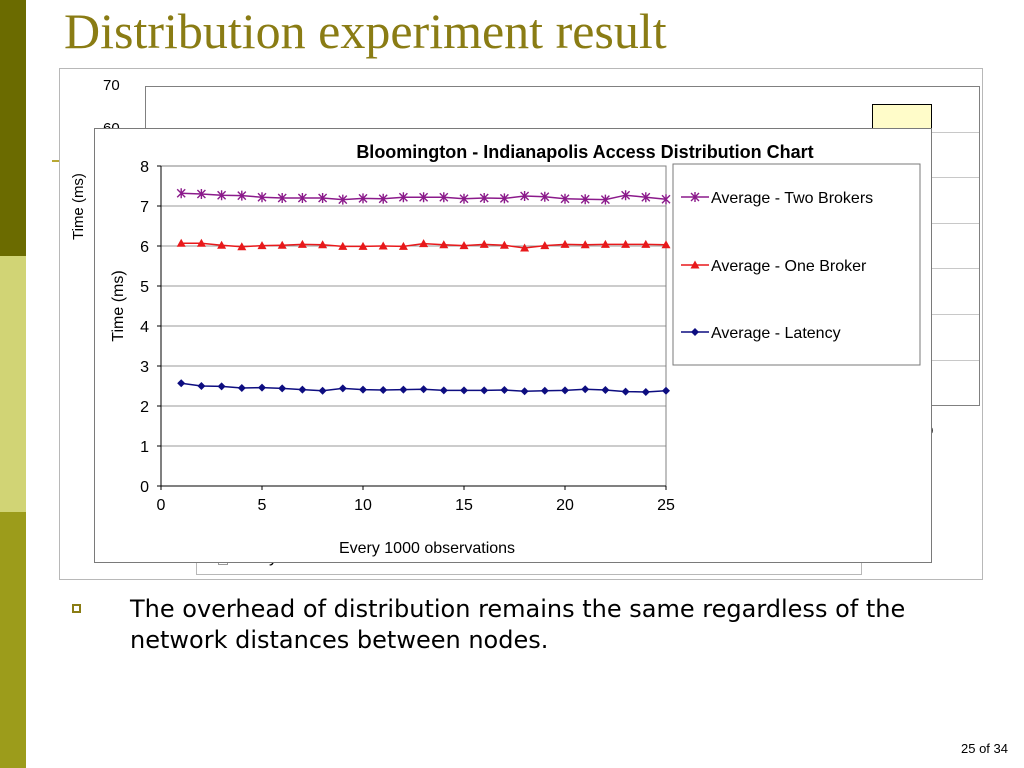 The width and height of the screenshot is (1024, 768). I want to click on background-y-axis-label: Time (ms), so click(78, 206).